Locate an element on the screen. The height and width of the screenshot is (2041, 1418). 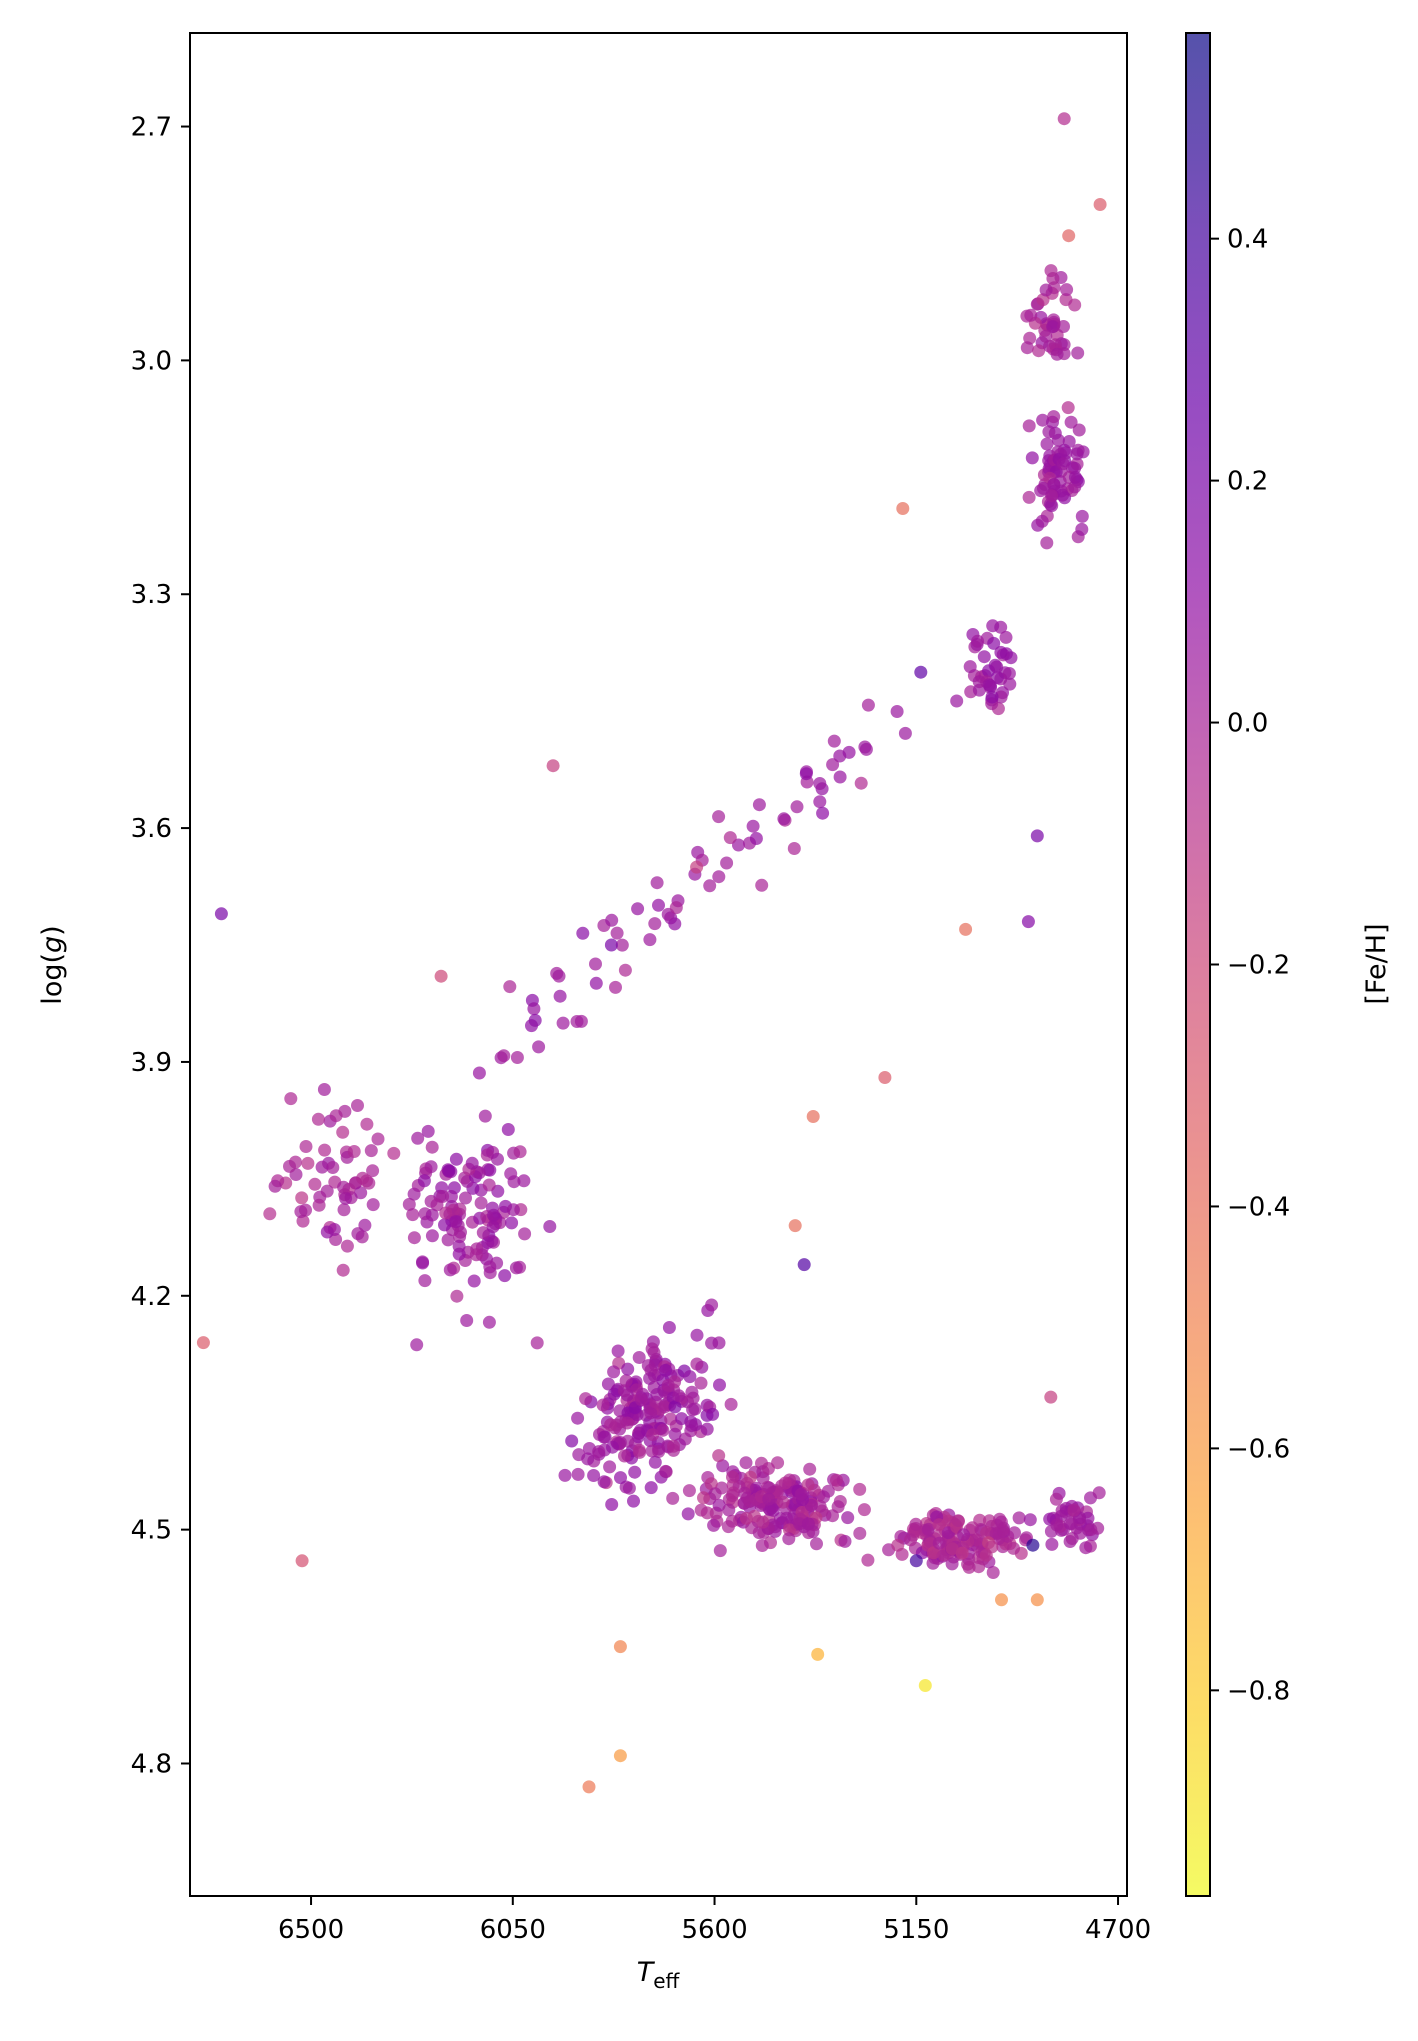
colorbar-ticks: 0.4 0.2 0.0 −0.2 −0.4 −0.6 −0.8 is located at coordinates (1250, 965).